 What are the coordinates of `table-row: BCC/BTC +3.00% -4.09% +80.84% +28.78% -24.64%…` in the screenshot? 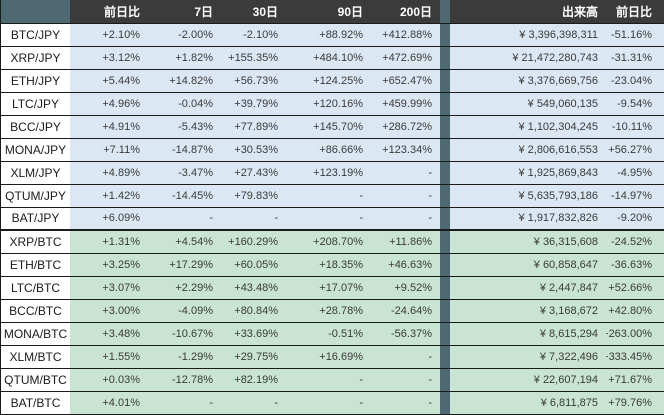 It's located at (332, 311).